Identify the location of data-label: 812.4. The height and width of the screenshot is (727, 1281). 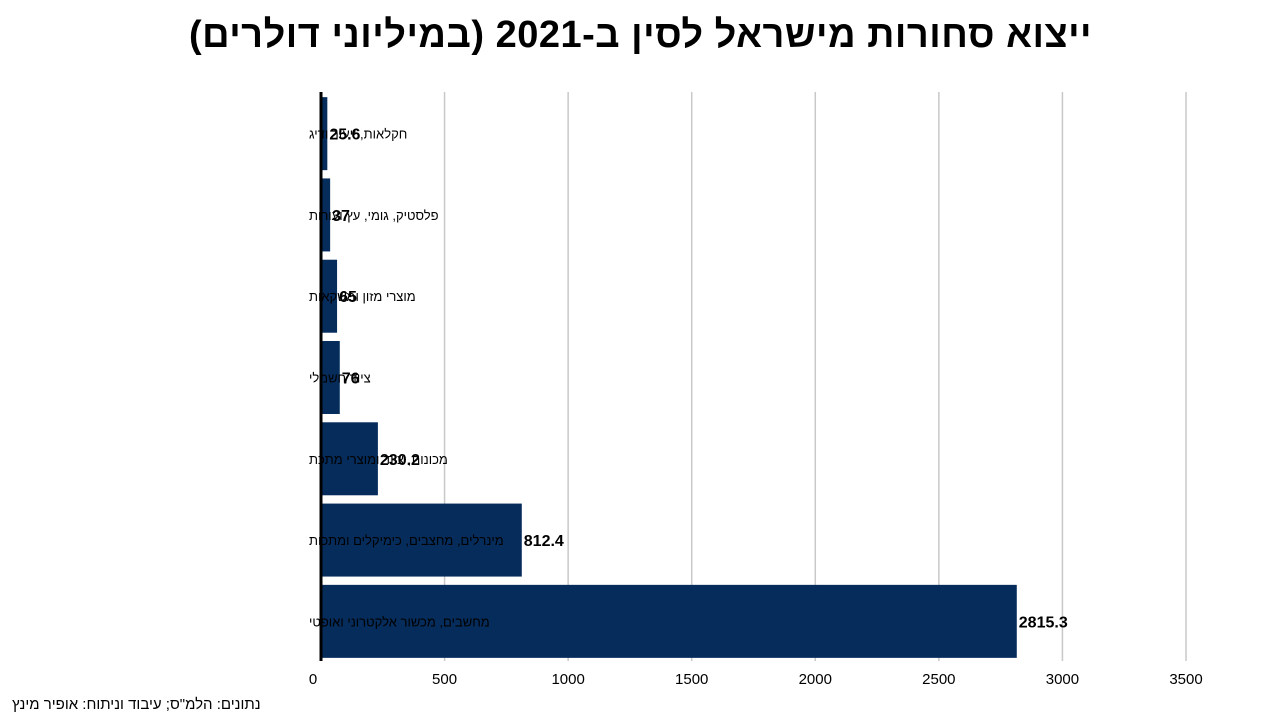
(544, 541).